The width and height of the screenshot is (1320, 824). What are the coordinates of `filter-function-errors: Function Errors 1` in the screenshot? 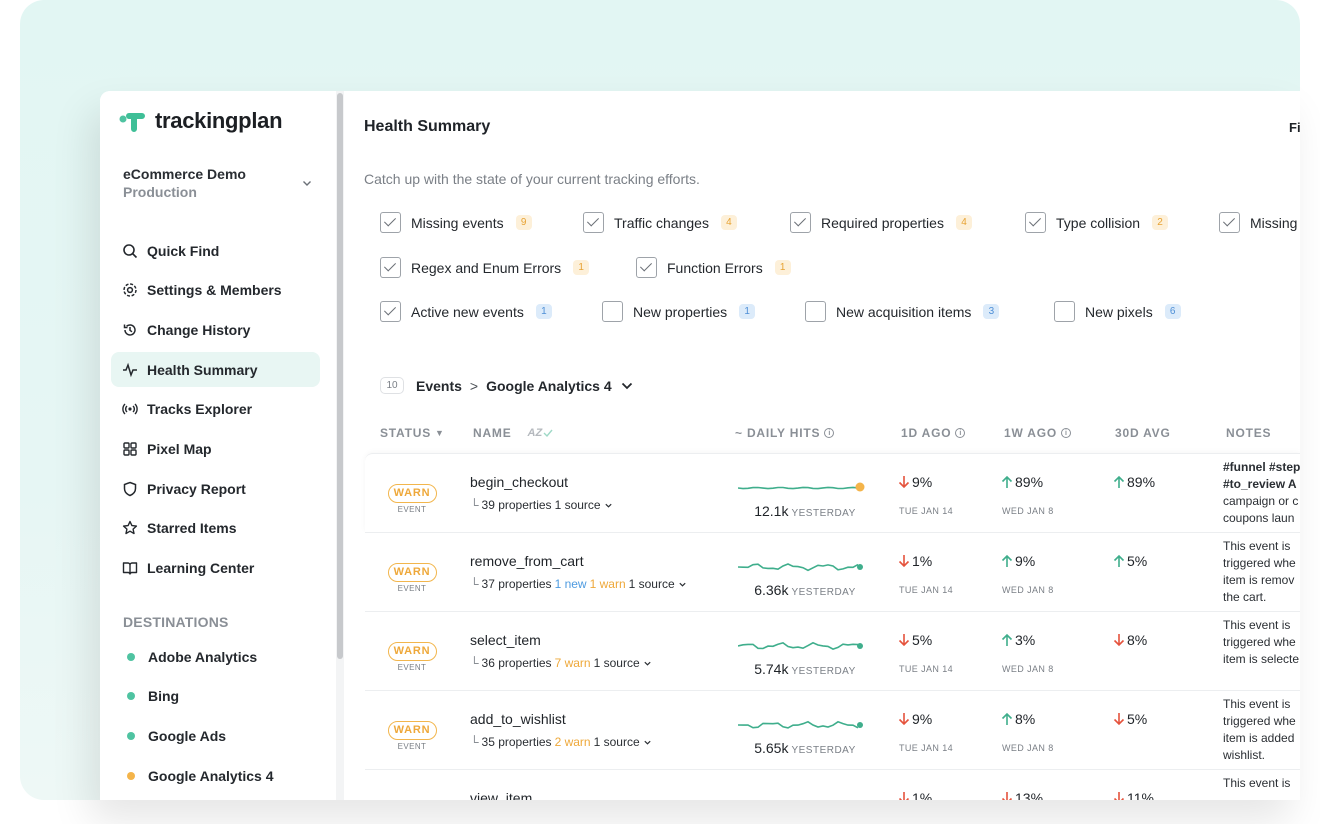 It's located at (713, 267).